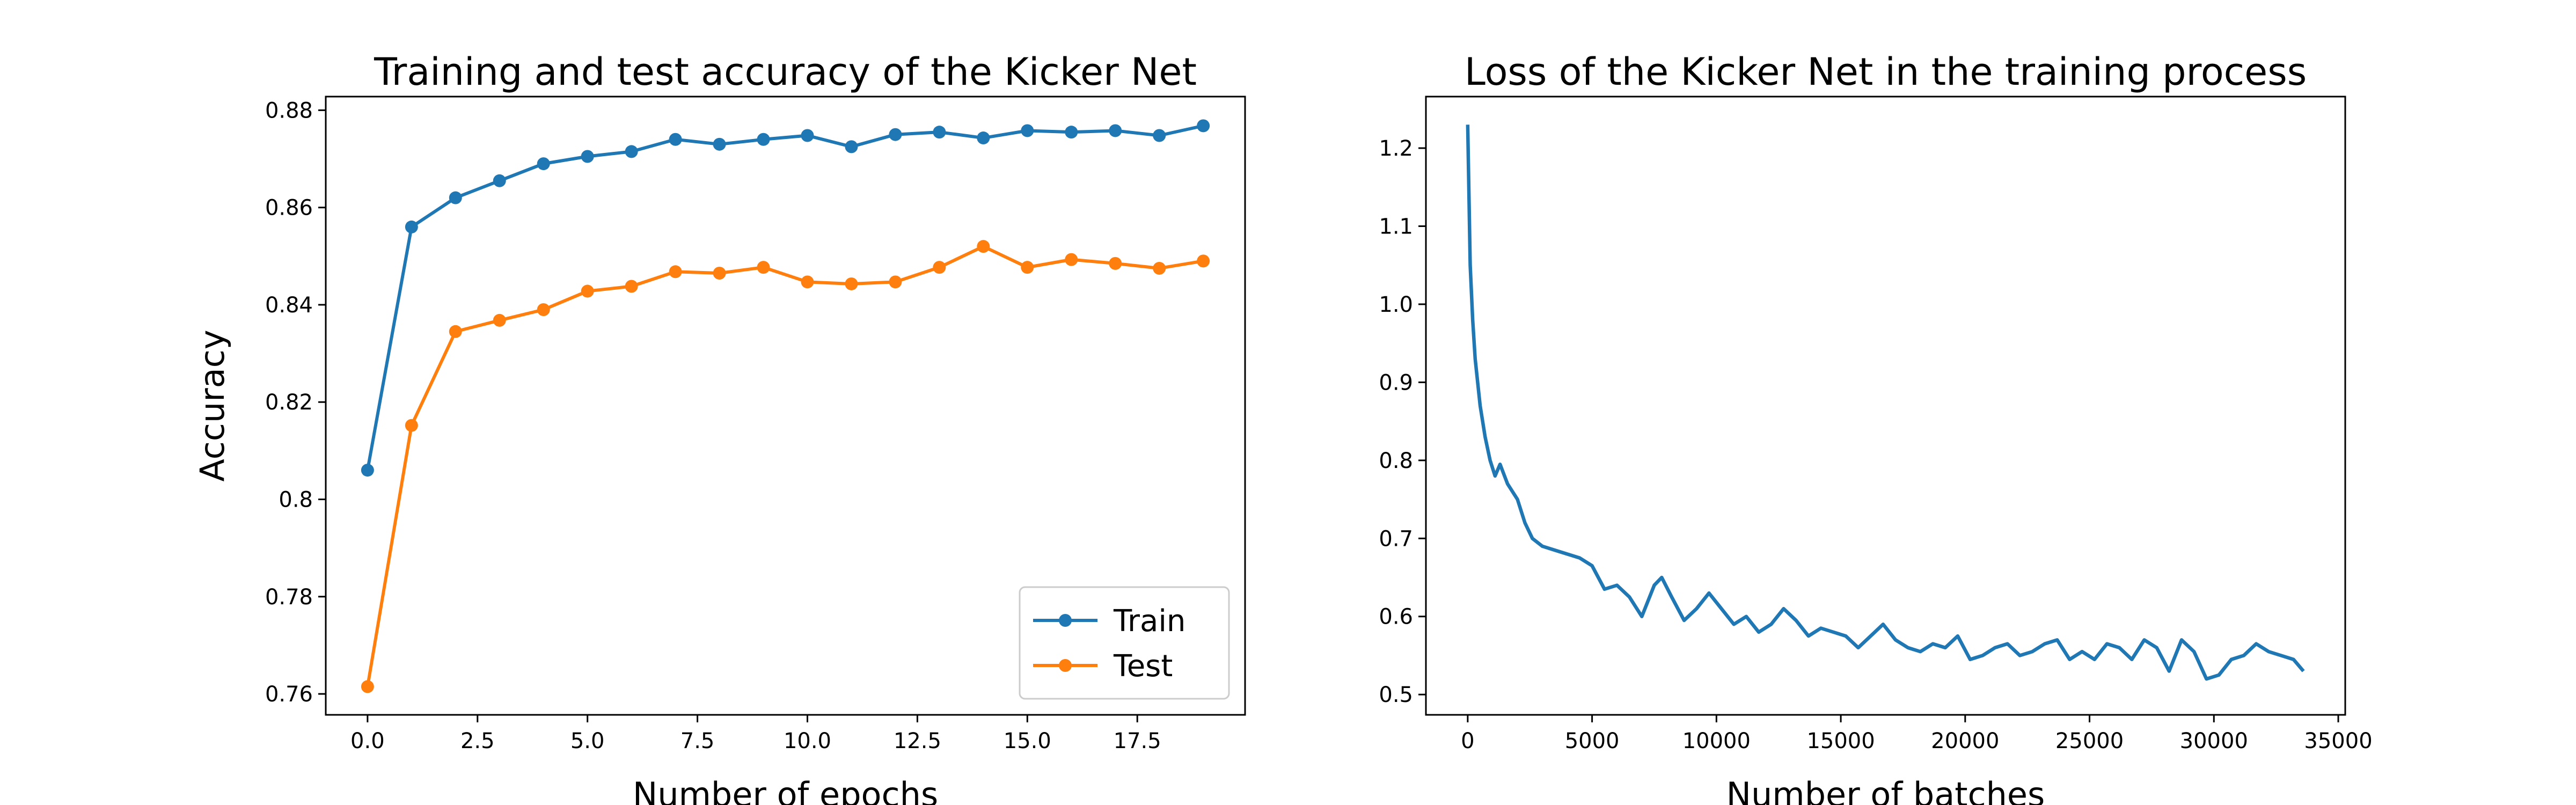 The width and height of the screenshot is (2576, 805). What do you see at coordinates (289, 597) in the screenshot?
I see `y-tick-label: 0.78` at bounding box center [289, 597].